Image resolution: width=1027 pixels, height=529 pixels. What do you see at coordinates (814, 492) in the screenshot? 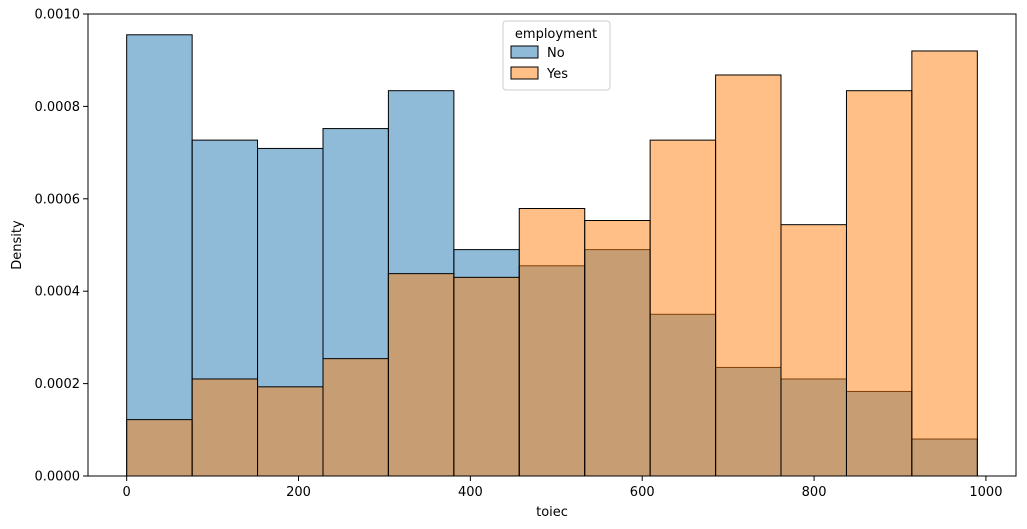
I see `x-tick-label: 800` at bounding box center [814, 492].